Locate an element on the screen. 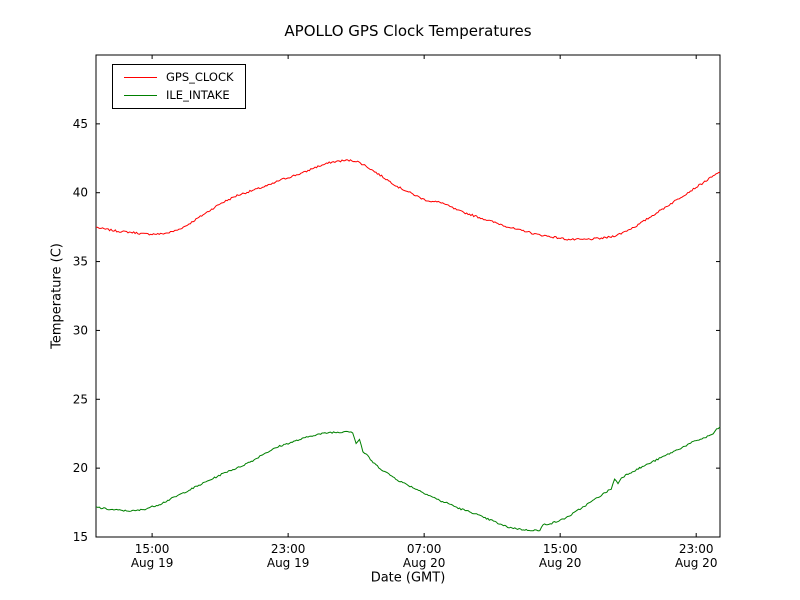 This screenshot has width=800, height=600. legend: GPS_CLOCK ILE_INTAKE is located at coordinates (179, 86).